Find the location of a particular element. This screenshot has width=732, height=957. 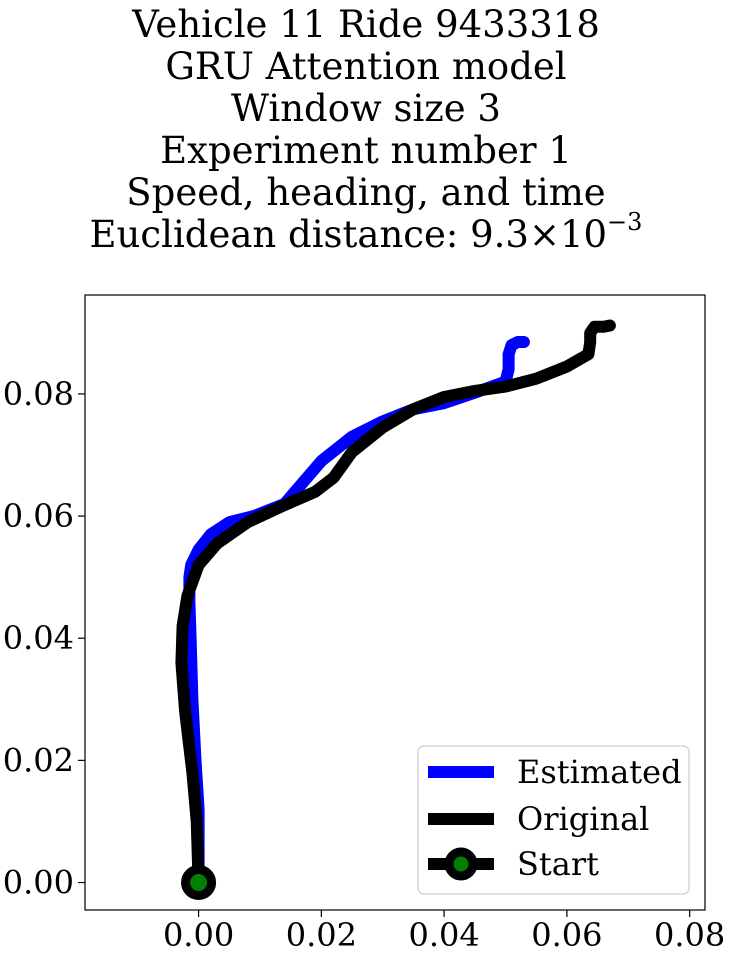

legend-label-original: Original is located at coordinates (583, 819).